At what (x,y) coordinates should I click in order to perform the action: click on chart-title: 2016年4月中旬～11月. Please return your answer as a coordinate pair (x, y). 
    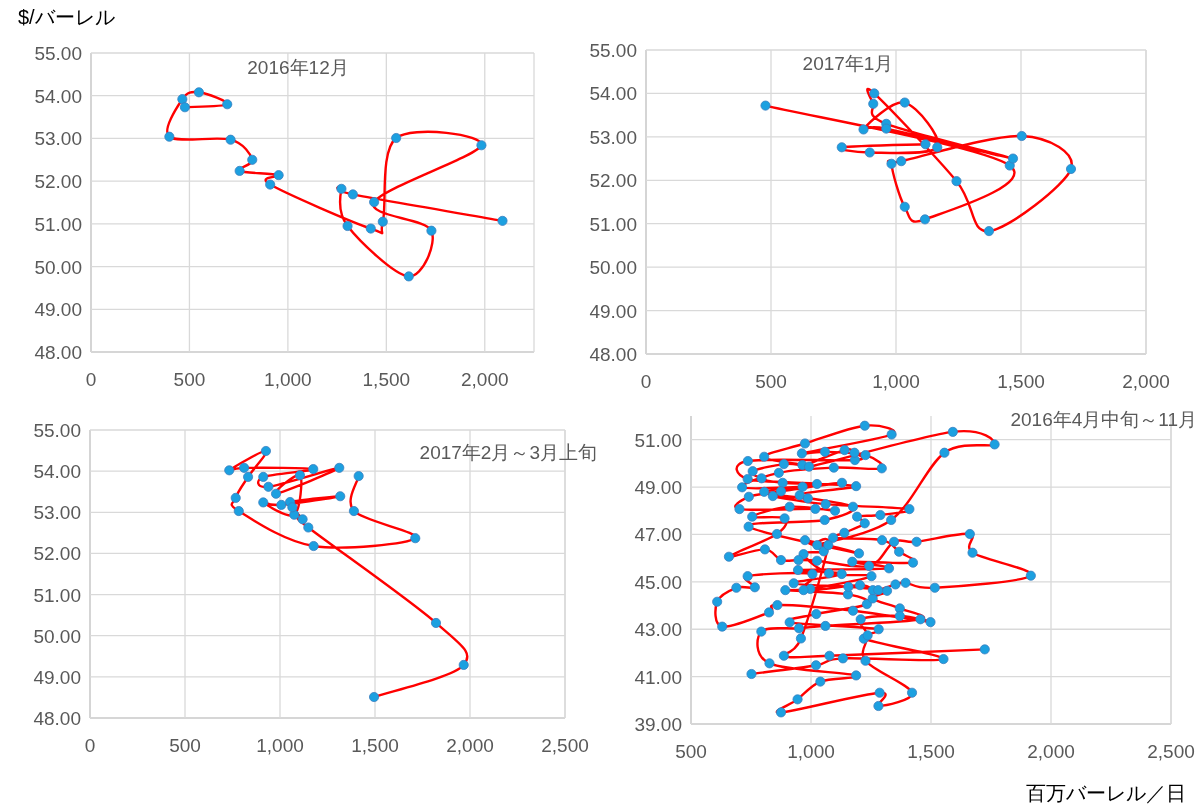
    Looking at the image, I should click on (1103, 419).